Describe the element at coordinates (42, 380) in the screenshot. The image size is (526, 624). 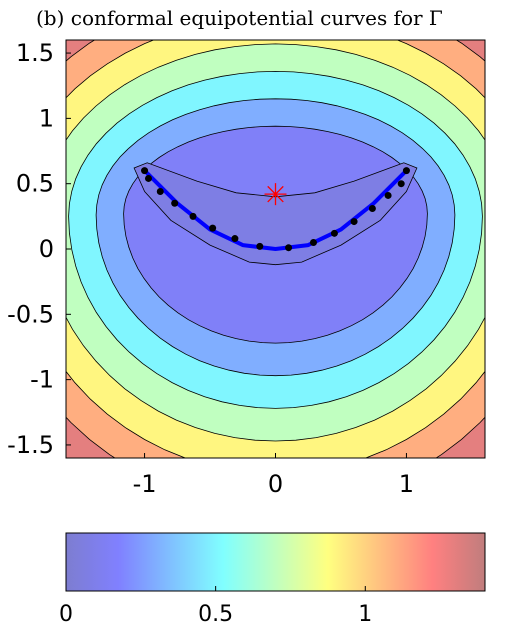
I see `y-tick-label: -1` at that location.